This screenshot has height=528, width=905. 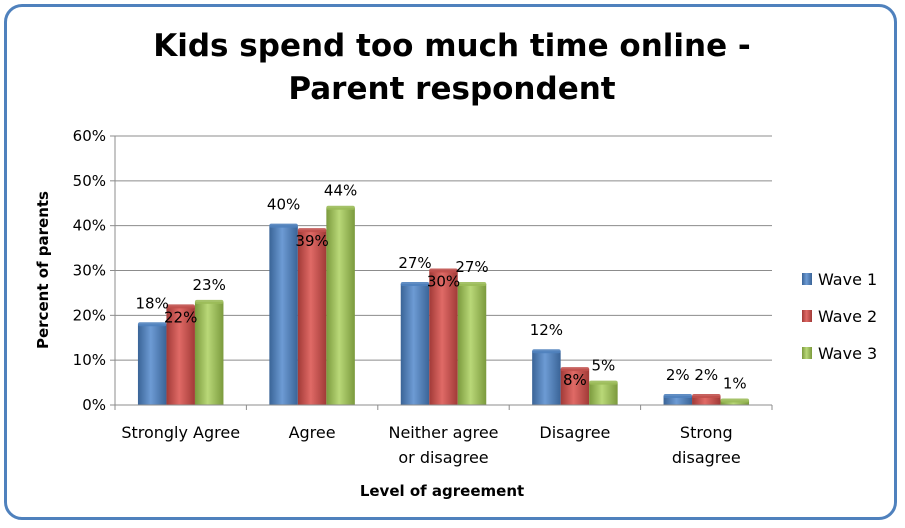 What do you see at coordinates (847, 316) in the screenshot?
I see `legend-label: Wave 2` at bounding box center [847, 316].